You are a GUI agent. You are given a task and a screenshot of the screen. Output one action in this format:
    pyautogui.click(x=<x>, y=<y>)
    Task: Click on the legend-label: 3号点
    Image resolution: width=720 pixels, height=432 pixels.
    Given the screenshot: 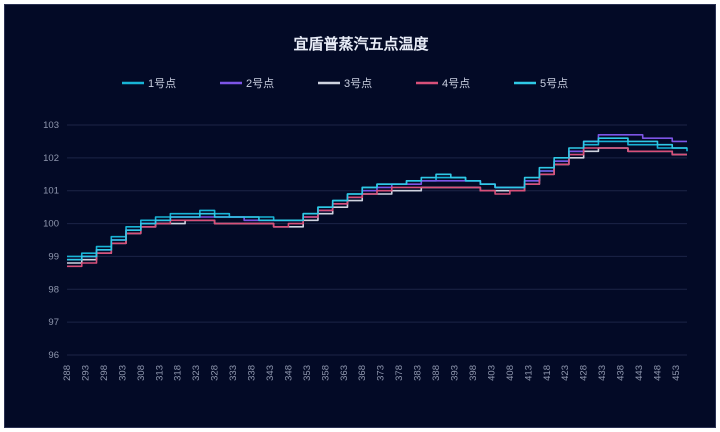 What is the action you would take?
    pyautogui.click(x=358, y=83)
    